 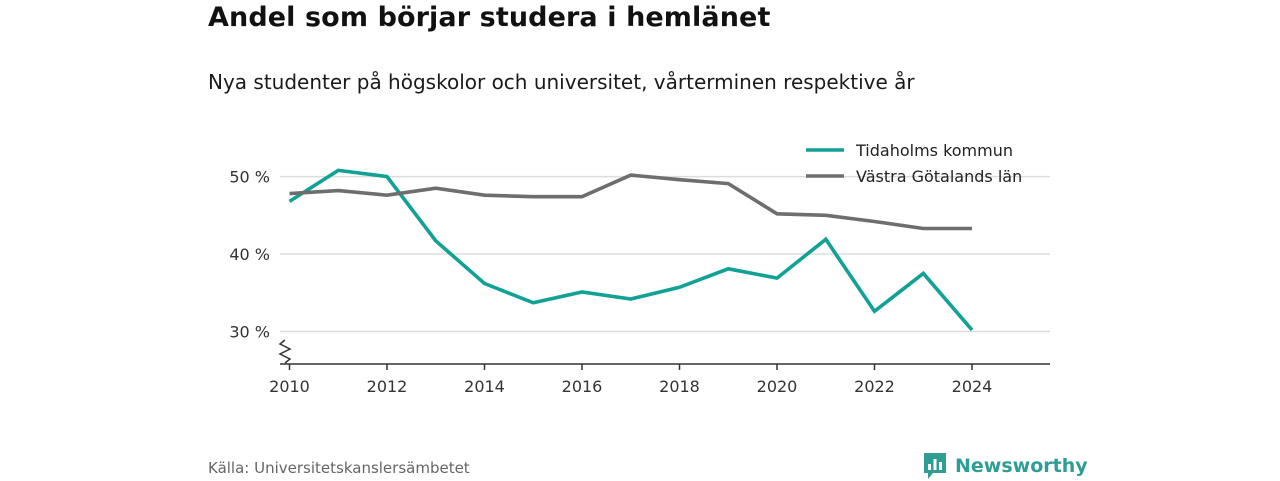 I want to click on chart-title: Andel som börjar studera i hemlänet, so click(x=489, y=17).